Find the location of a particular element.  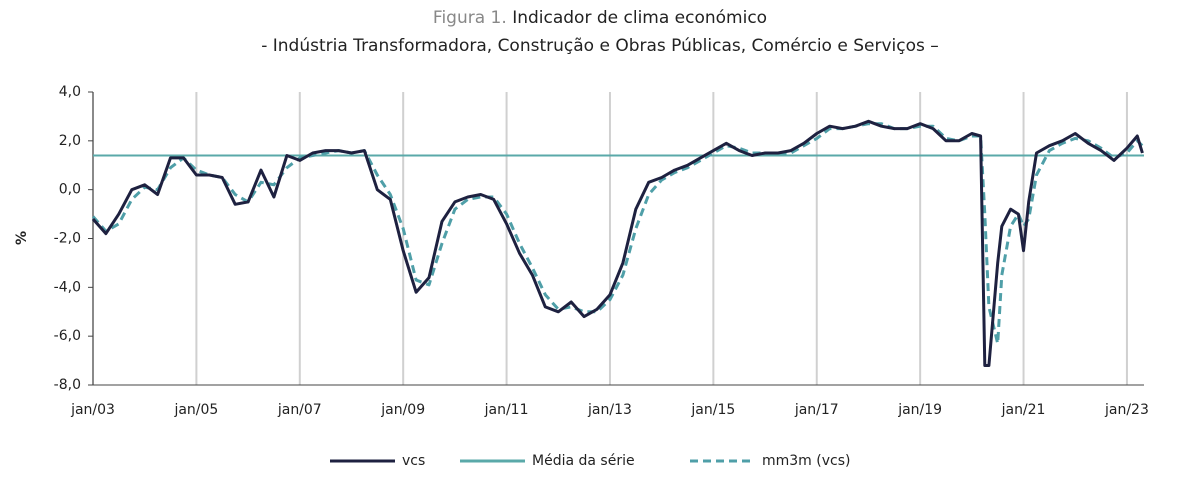

y-tick-label: -8,0 is located at coordinates (67, 385).